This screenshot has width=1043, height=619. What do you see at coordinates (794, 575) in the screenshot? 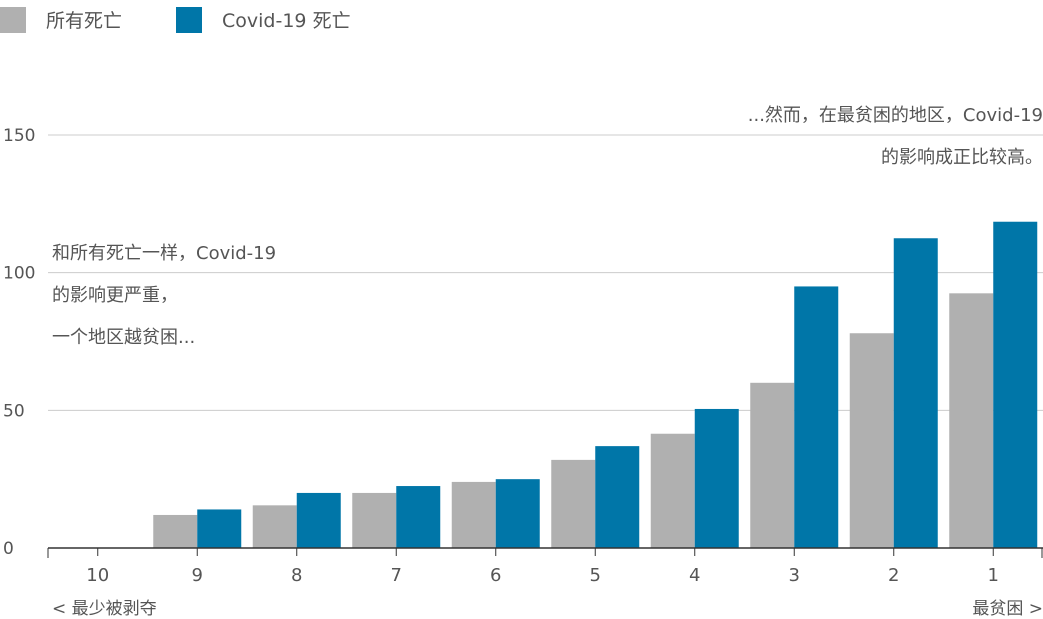
I see `x-tick-label-3: 3` at bounding box center [794, 575].